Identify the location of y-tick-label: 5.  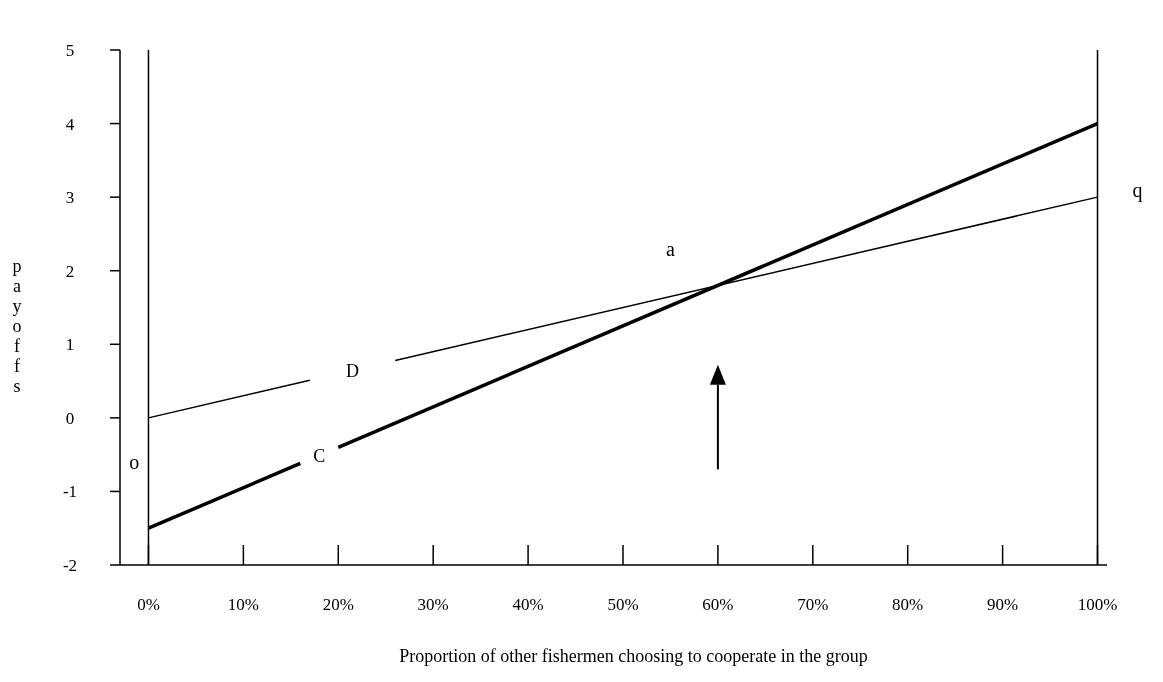
(70, 50).